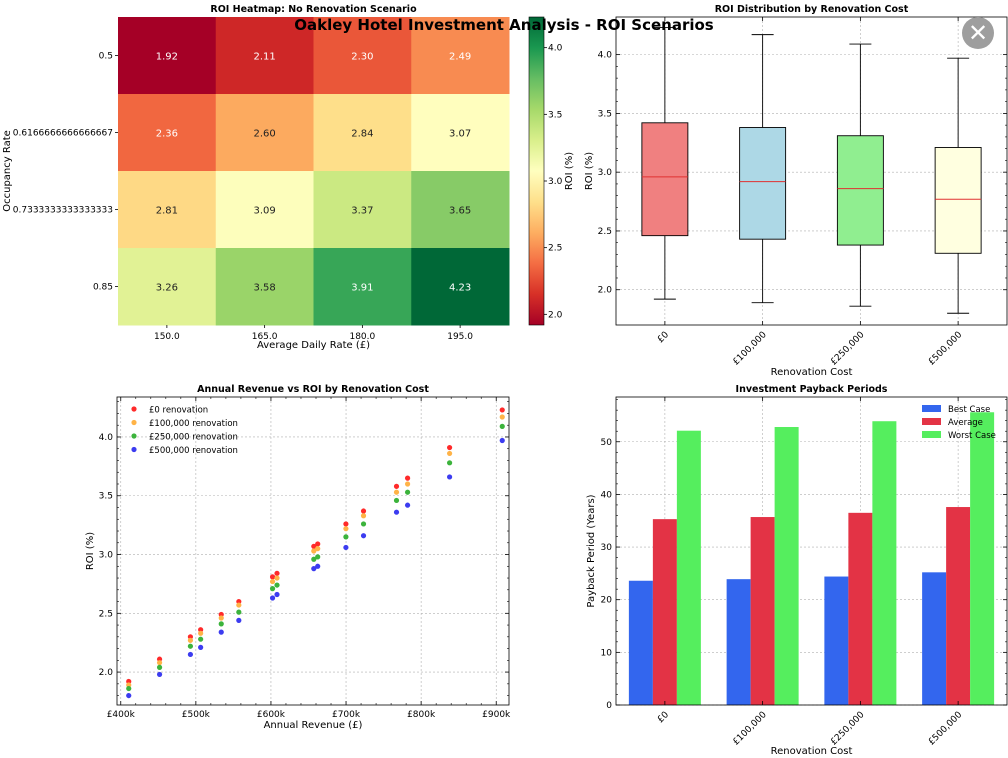 The width and height of the screenshot is (1008, 758). I want to click on y-tick-label: 0.5, so click(106, 57).